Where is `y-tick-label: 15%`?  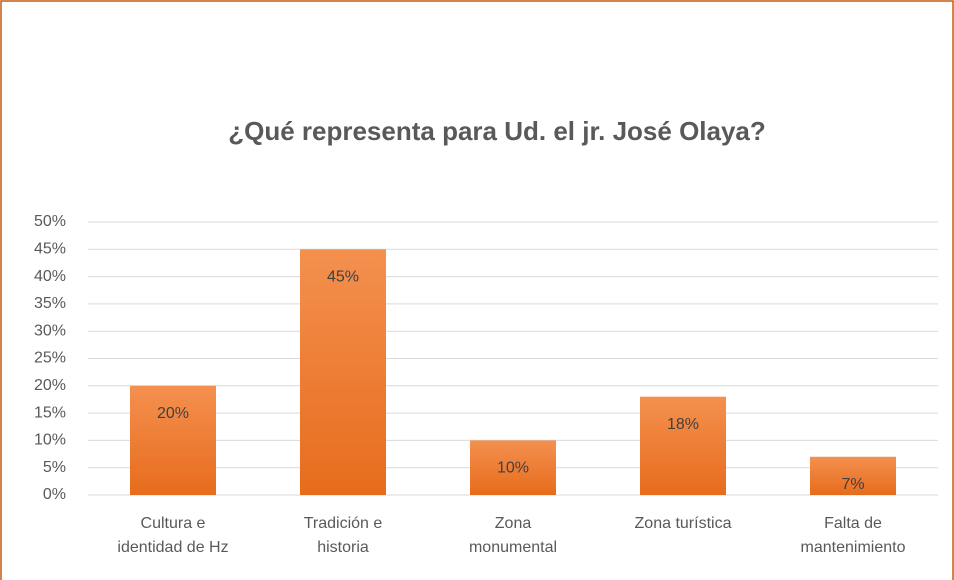 y-tick-label: 15% is located at coordinates (50, 412).